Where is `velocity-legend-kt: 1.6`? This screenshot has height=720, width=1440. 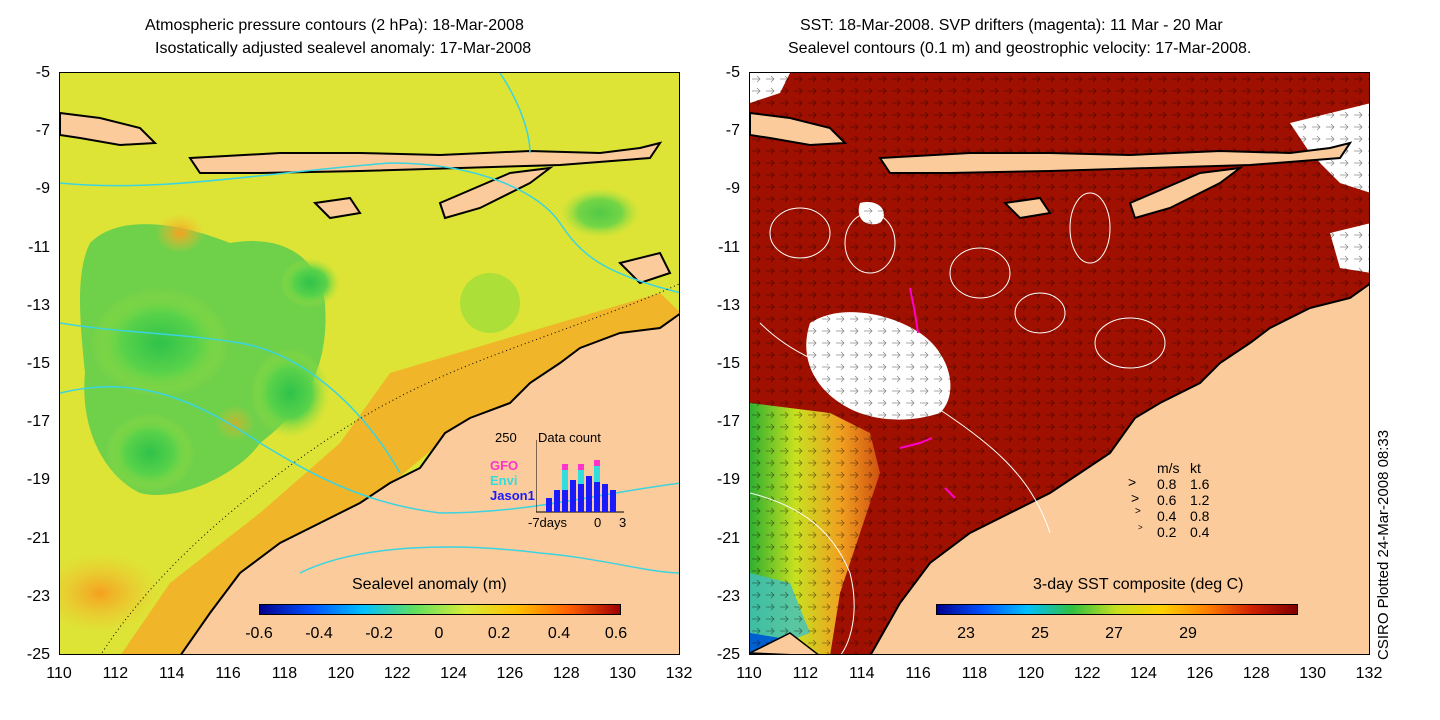
velocity-legend-kt: 1.6 is located at coordinates (1200, 484).